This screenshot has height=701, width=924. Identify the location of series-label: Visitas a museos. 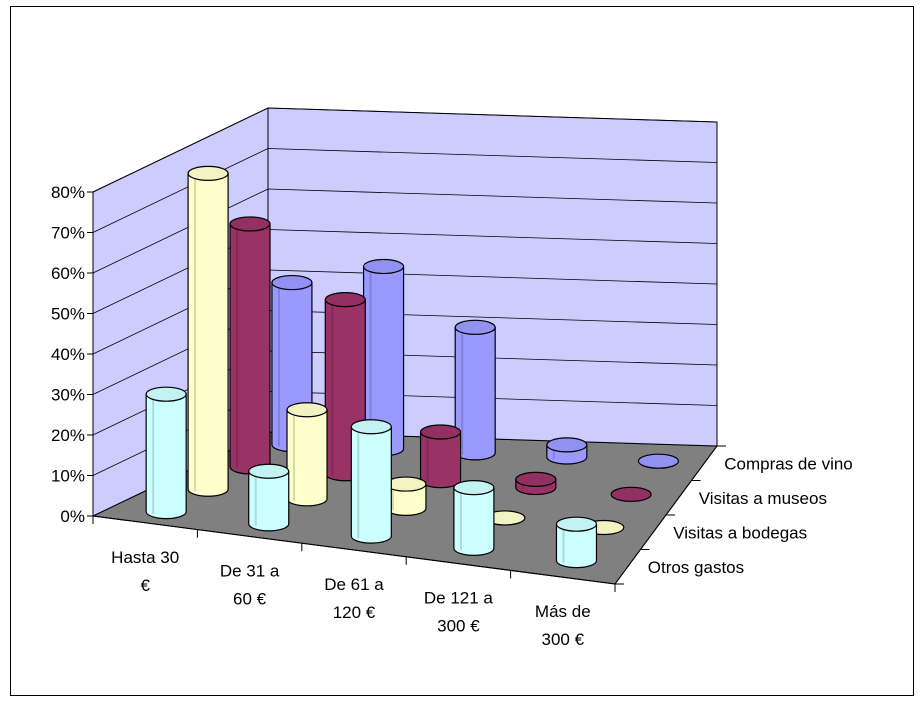
(763, 498).